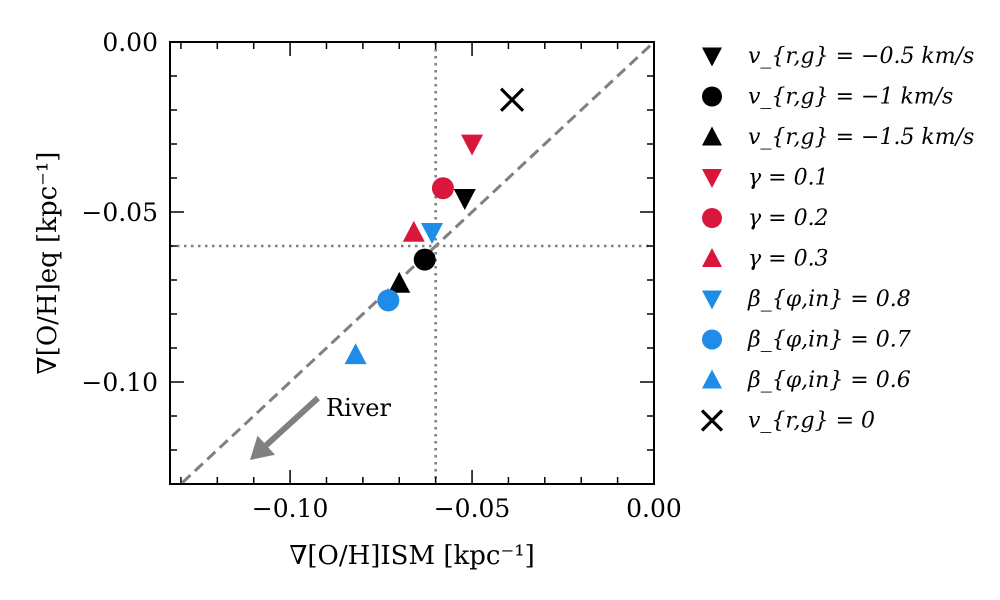  I want to click on y-tick-label: −0.10, so click(119, 382).